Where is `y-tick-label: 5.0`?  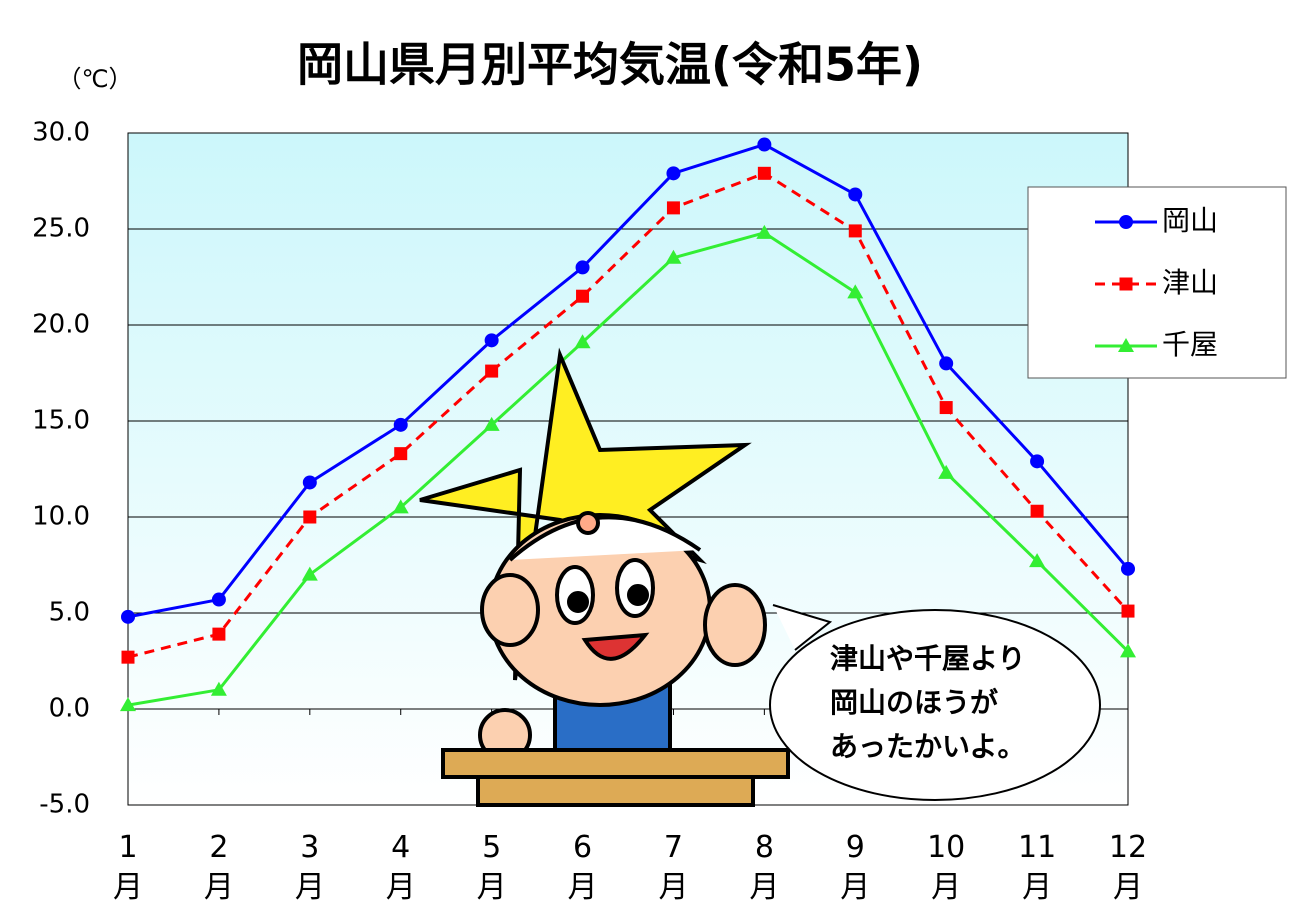
y-tick-label: 5.0 is located at coordinates (69, 613).